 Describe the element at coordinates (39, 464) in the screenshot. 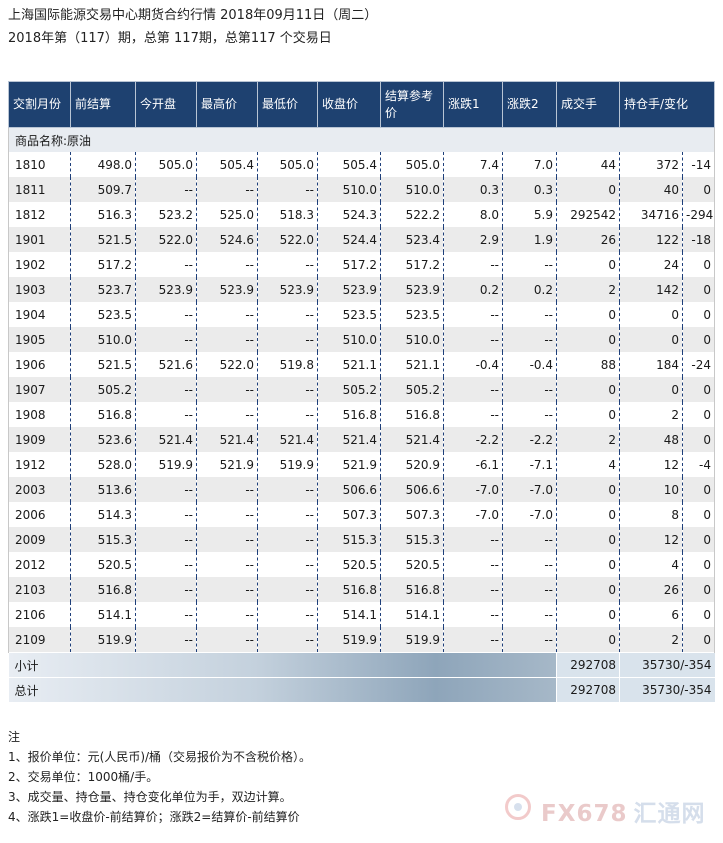

I see `cell-delivery-month: 1912` at that location.